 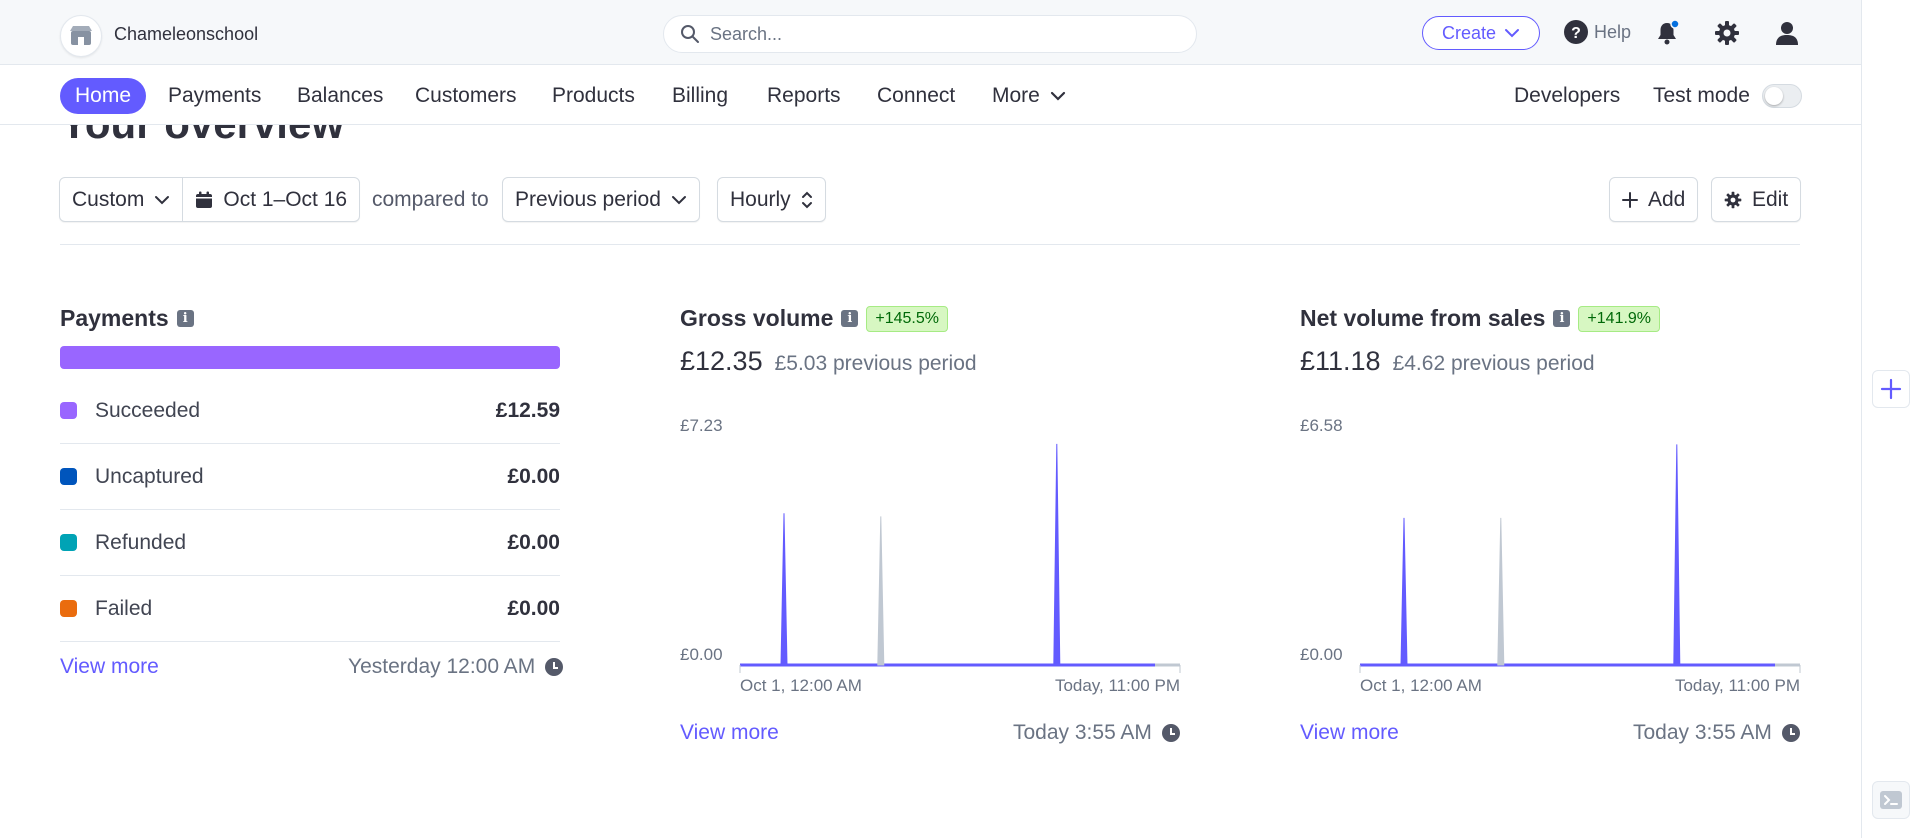 I want to click on terminal-icon, so click(x=1891, y=800).